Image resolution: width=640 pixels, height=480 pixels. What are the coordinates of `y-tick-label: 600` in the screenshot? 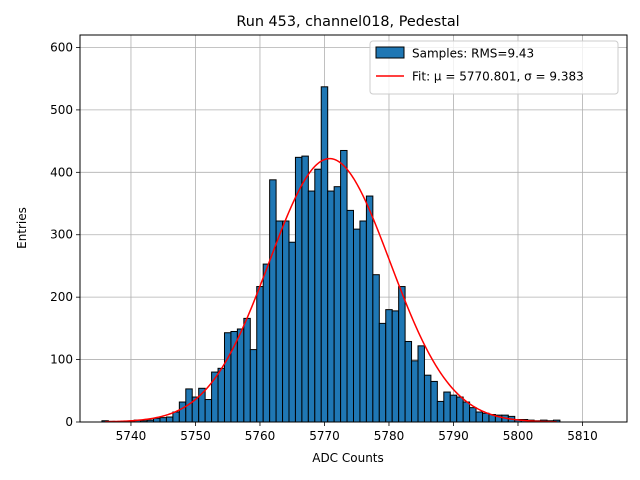 It's located at (61, 47).